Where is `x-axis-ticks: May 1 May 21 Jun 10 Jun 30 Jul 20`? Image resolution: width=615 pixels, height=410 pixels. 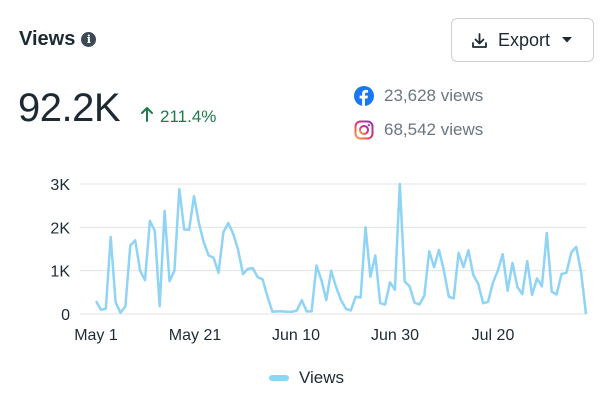
x-axis-ticks: May 1 May 21 Jun 10 Jun 30 Jul 20 is located at coordinates (294, 335).